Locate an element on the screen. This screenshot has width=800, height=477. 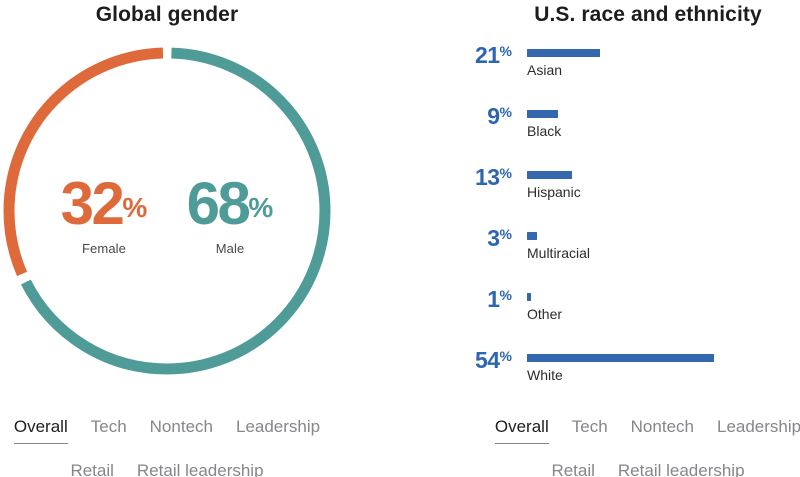
bar-value-multiracial: 3% is located at coordinates (499, 238).